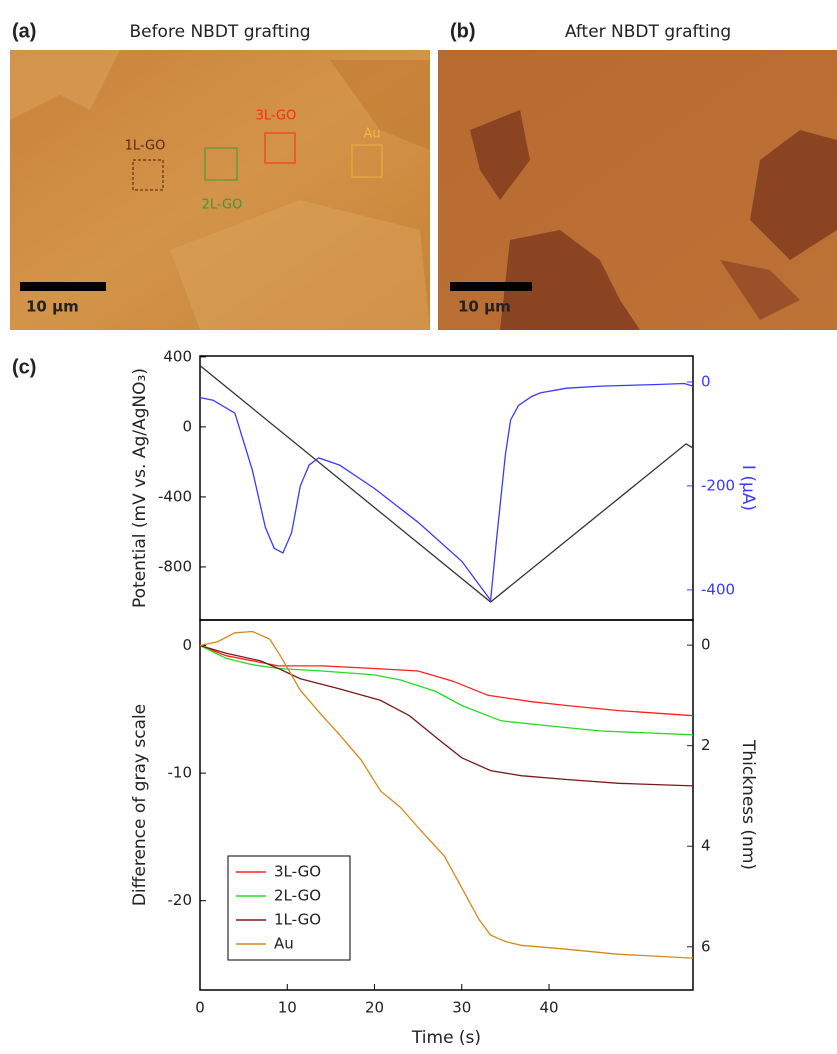 This screenshot has width=837, height=1054. Describe the element at coordinates (175, 496) in the screenshot. I see `y-tick-label: -400` at that location.